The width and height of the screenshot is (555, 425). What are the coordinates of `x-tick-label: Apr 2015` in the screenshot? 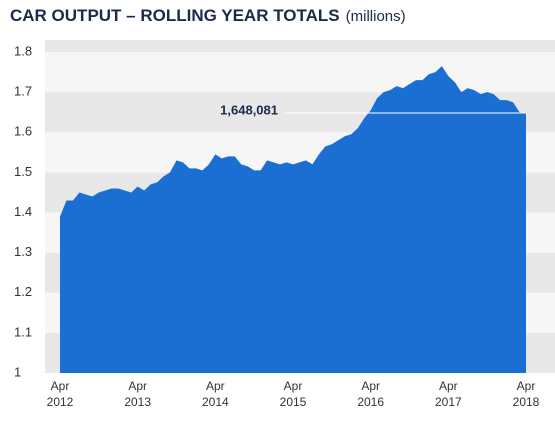 It's located at (293, 394).